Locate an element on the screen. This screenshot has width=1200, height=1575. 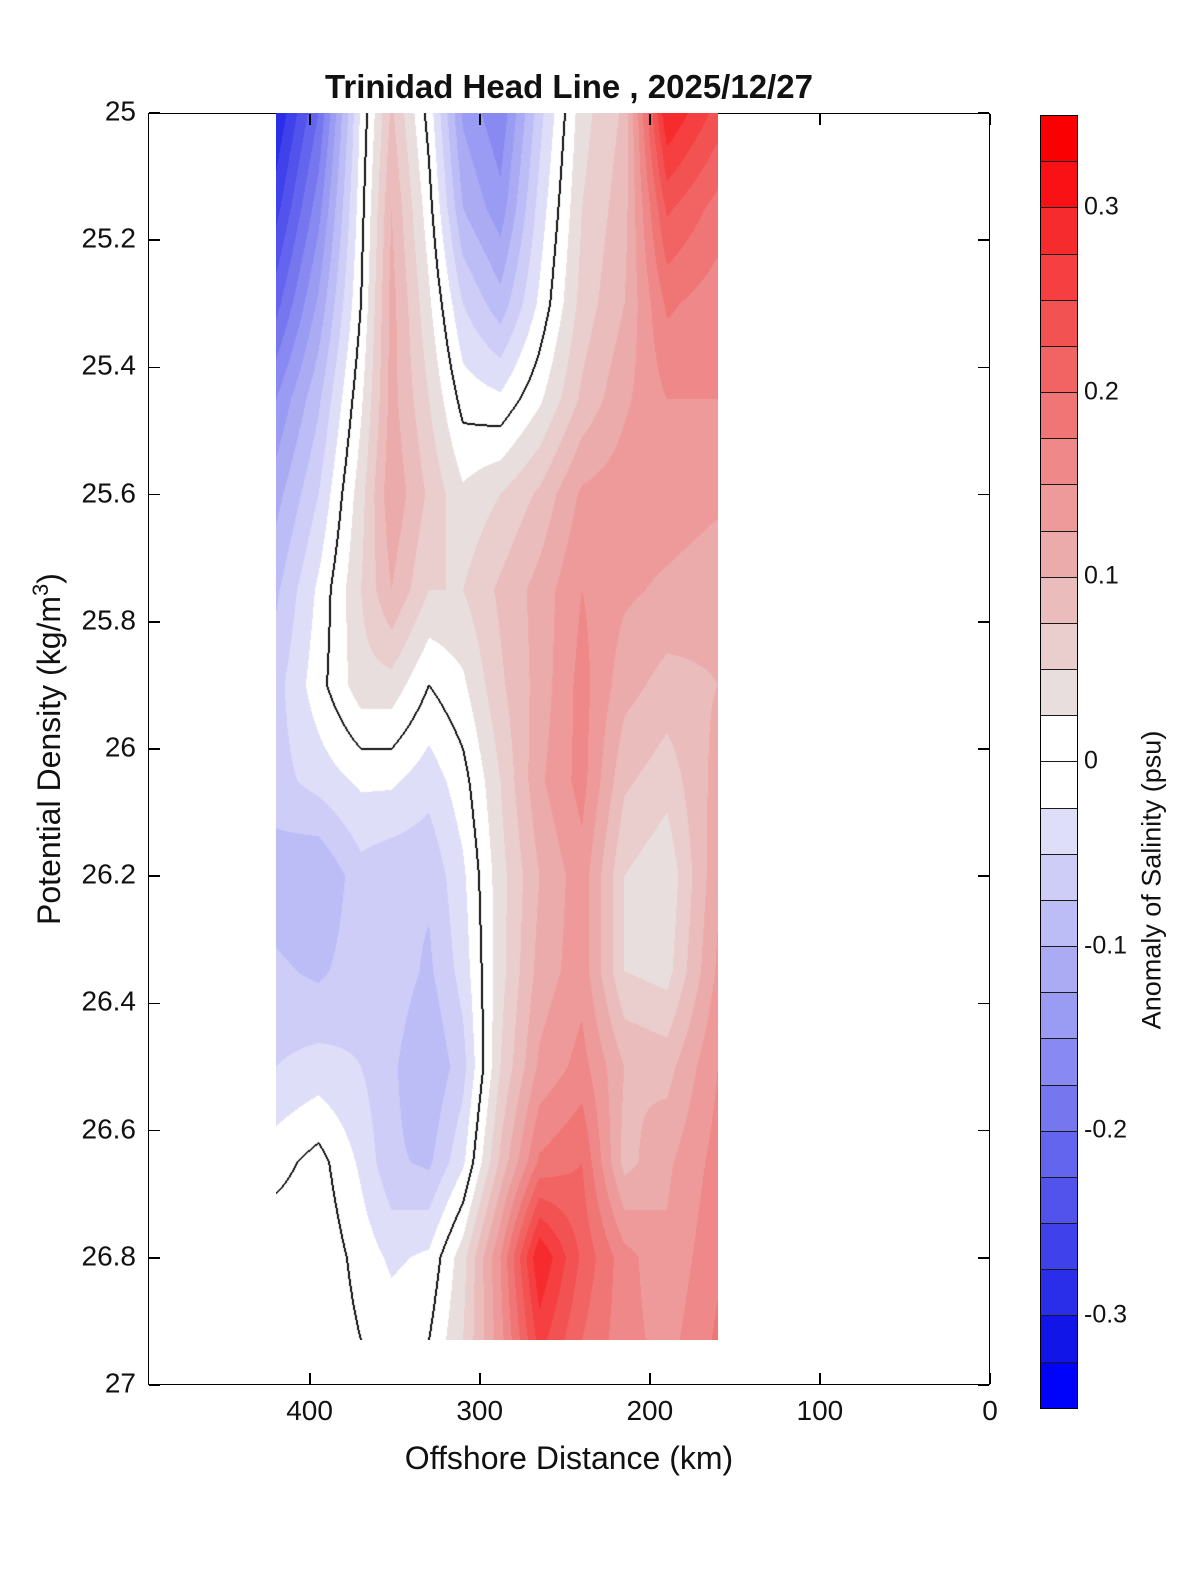
chart-title: Trinidad Head Line , 2025/12/27 is located at coordinates (569, 86).